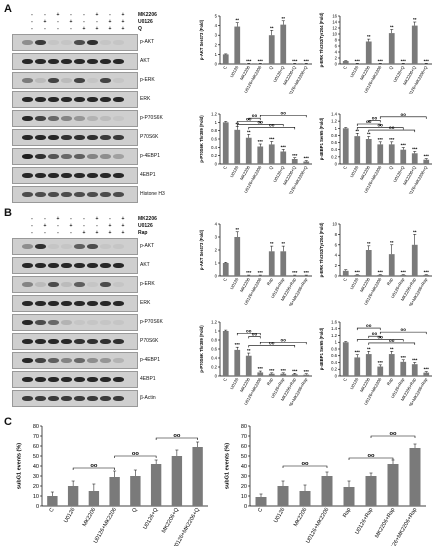 The height and width of the screenshot is (550, 436). Describe the element at coordinates (270, 381) in the screenshot. I see `category-label: Rap` at that location.